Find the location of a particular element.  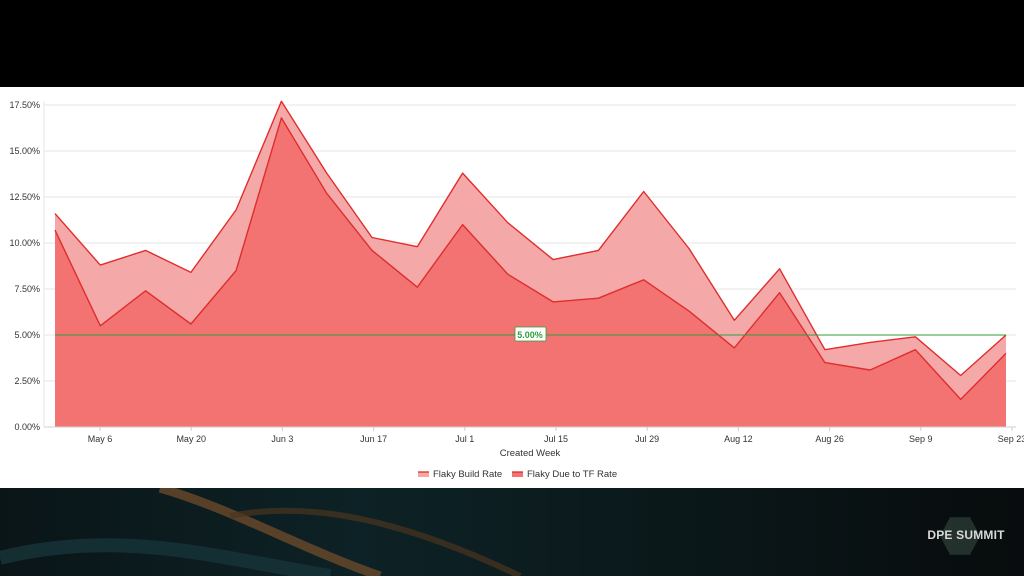

x-axis-title: Created Week is located at coordinates (530, 453).